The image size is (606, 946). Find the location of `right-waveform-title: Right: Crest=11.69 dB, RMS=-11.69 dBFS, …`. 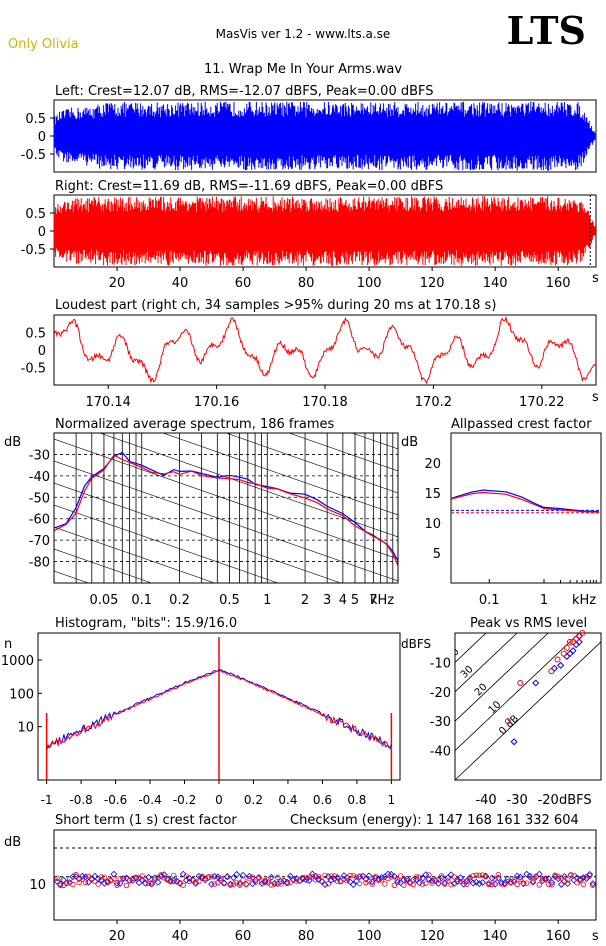

right-waveform-title: Right: Crest=11.69 dB, RMS=-11.69 dBFS, … is located at coordinates (249, 186).